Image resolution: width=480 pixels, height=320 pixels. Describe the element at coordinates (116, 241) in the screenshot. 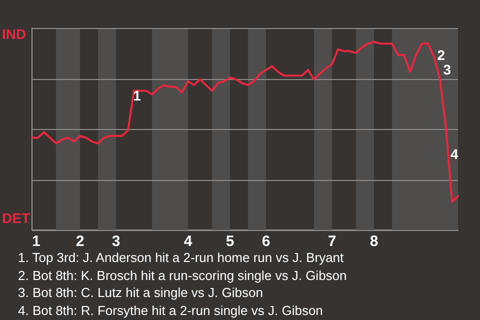

I see `x-tick-label: 3` at that location.